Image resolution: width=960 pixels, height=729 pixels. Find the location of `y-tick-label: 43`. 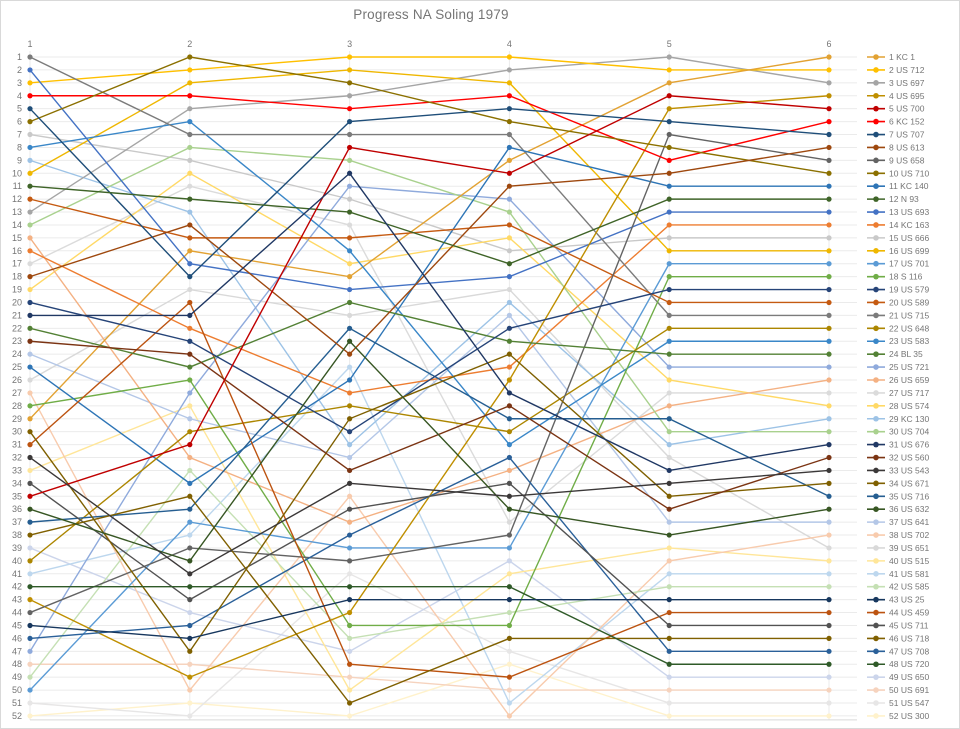

y-tick-label: 43 is located at coordinates (17, 600).